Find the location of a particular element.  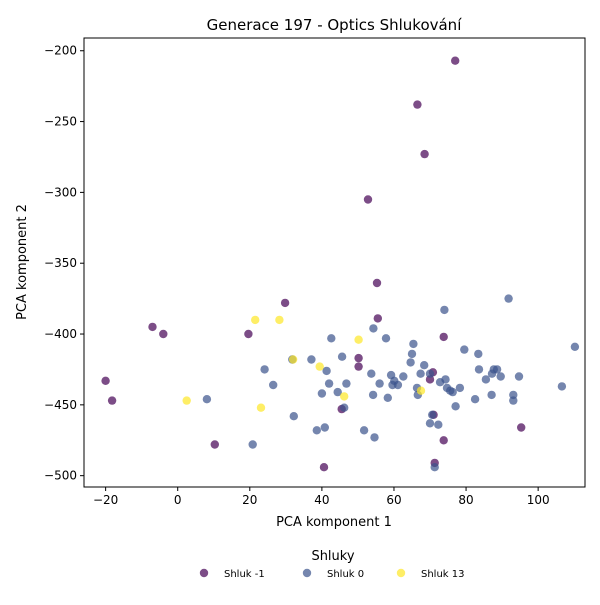

legend-label: Shluk 0 is located at coordinates (345, 574).